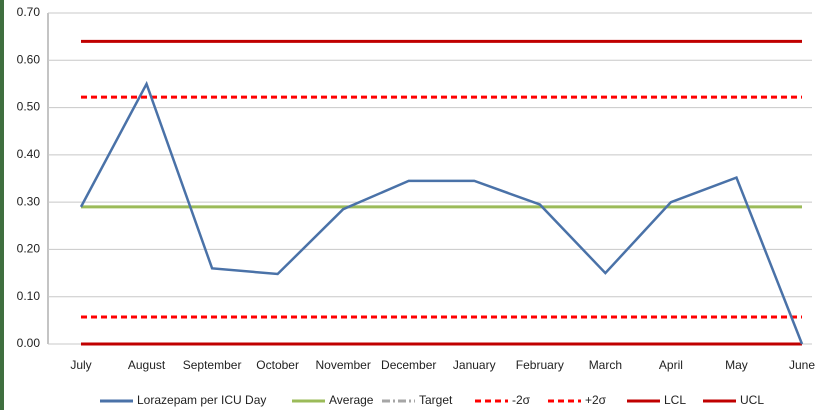  Describe the element at coordinates (605, 365) in the screenshot. I see `x-tick-label: March` at that location.